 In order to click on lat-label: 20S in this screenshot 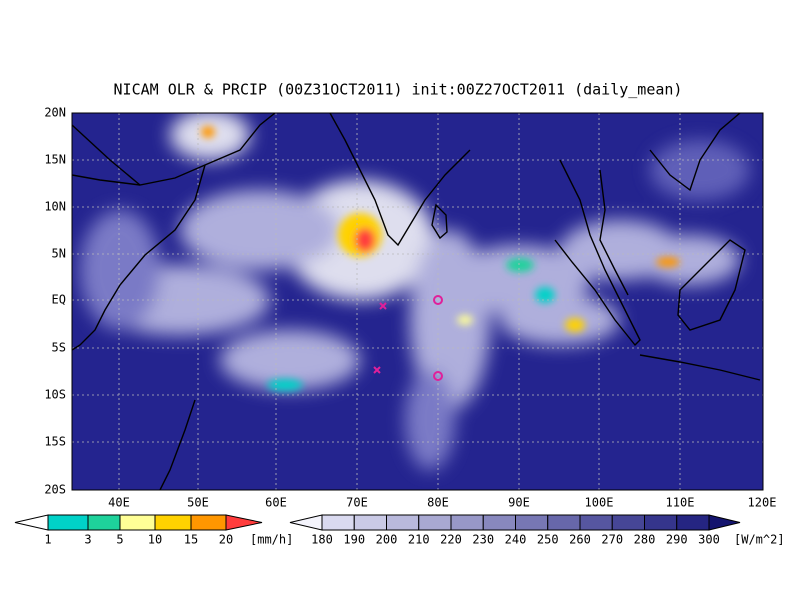, I will do `click(55, 490)`.